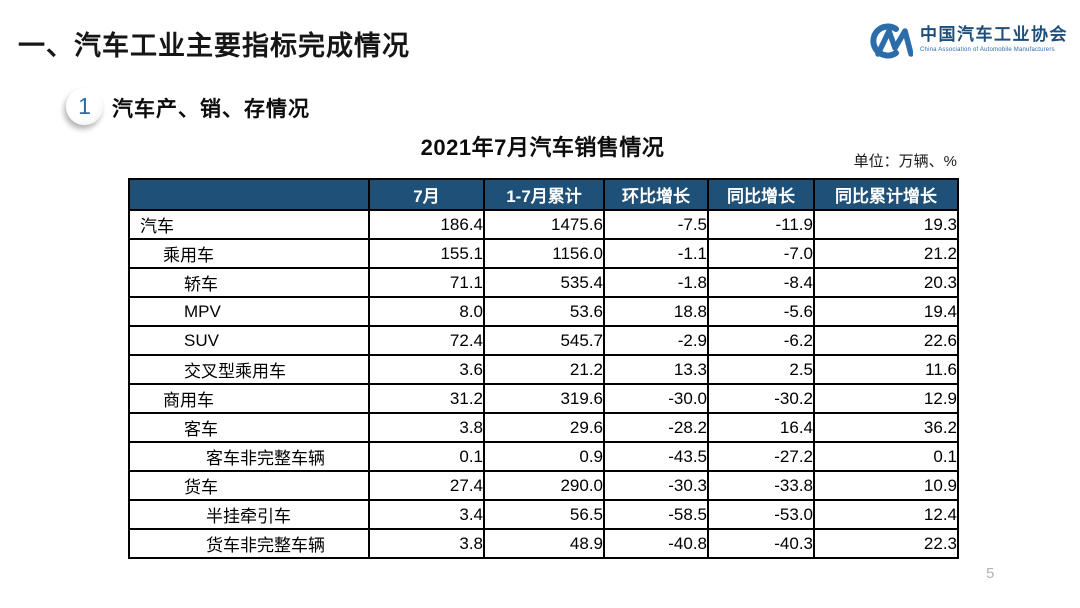 The image size is (1080, 608). Describe the element at coordinates (656, 224) in the screenshot. I see `value-cell: -7.5` at that location.